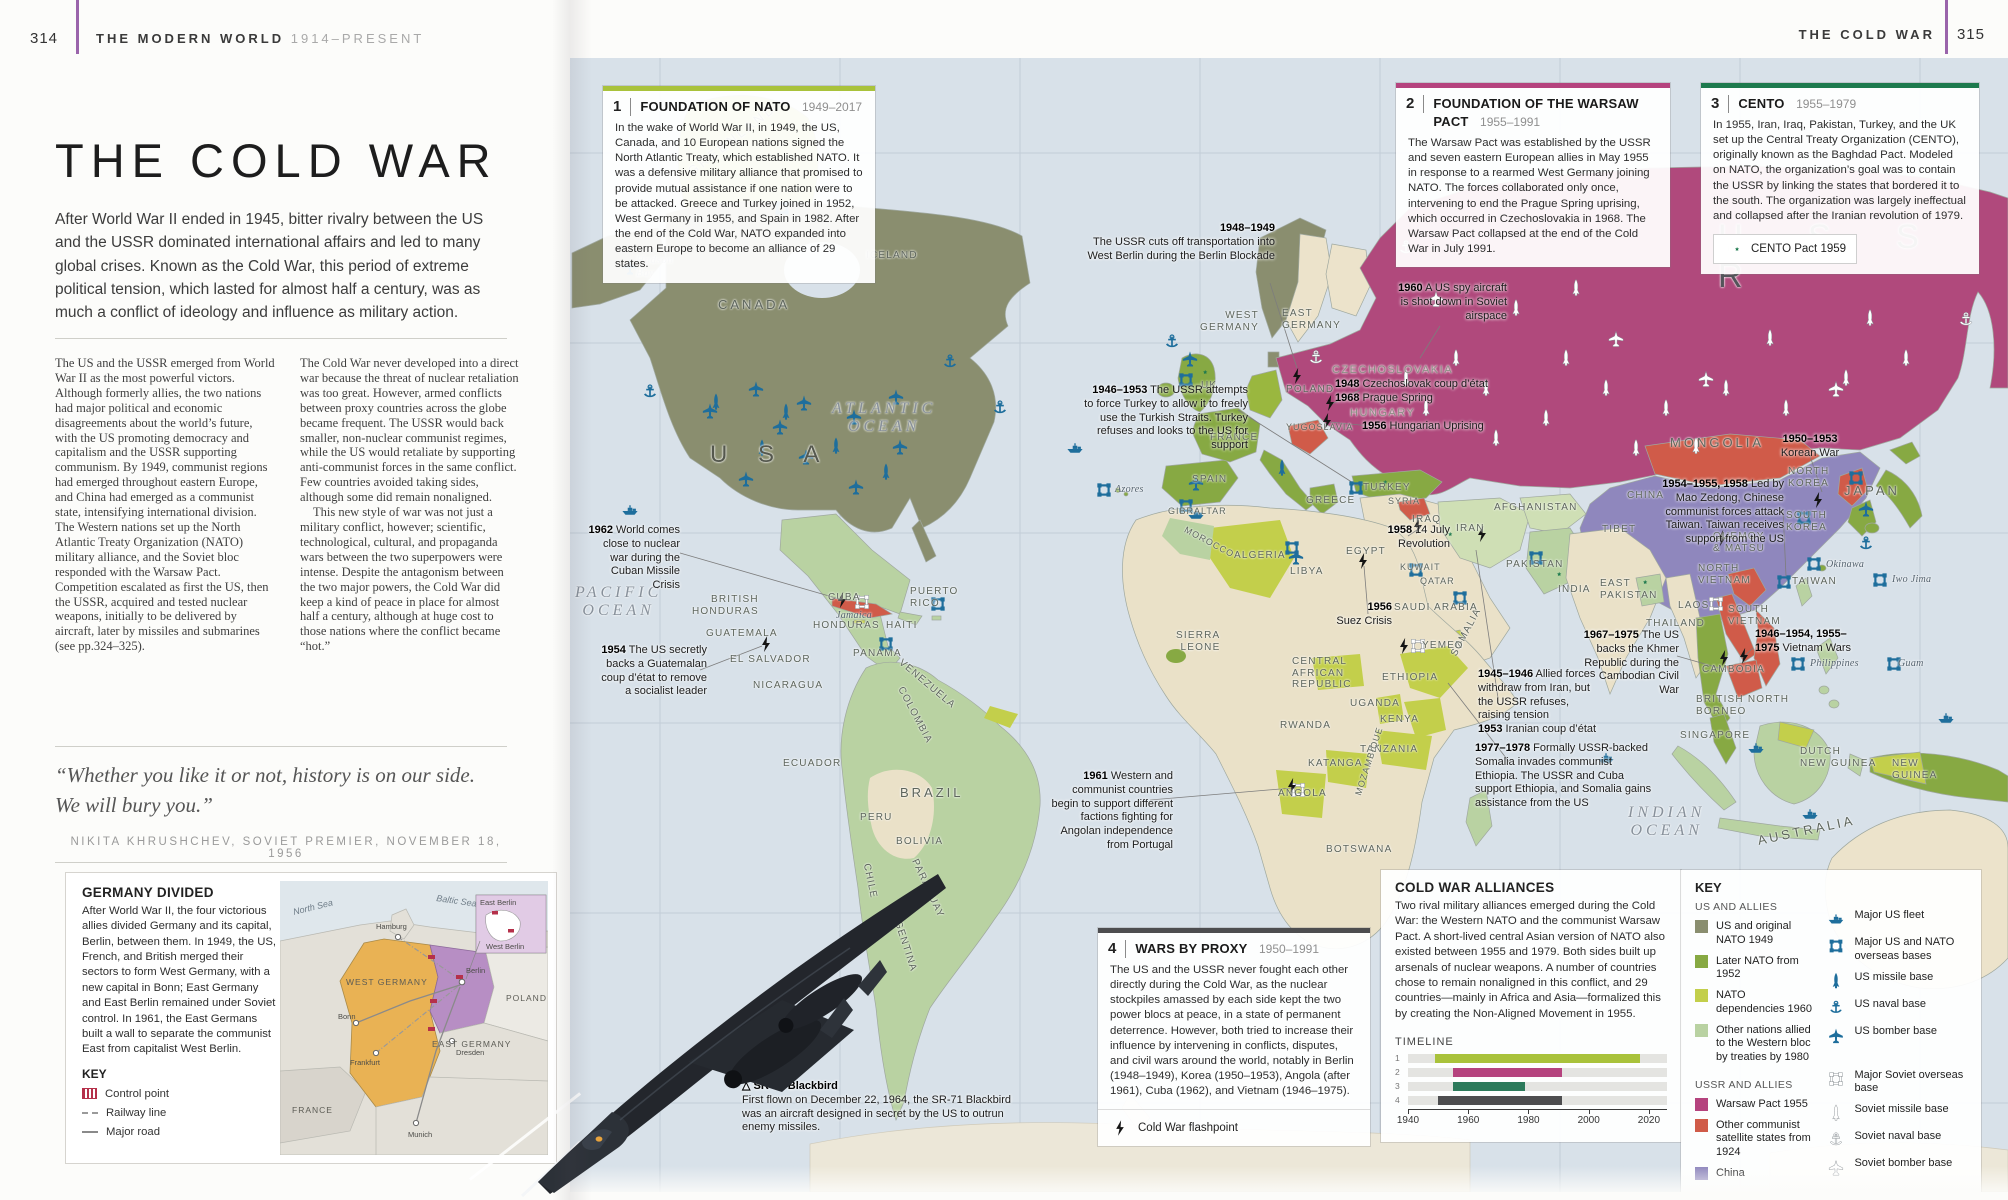 The image size is (2008, 1200). Describe the element at coordinates (1536, 507) in the screenshot. I see `map-label: AFGHANISTAN` at that location.